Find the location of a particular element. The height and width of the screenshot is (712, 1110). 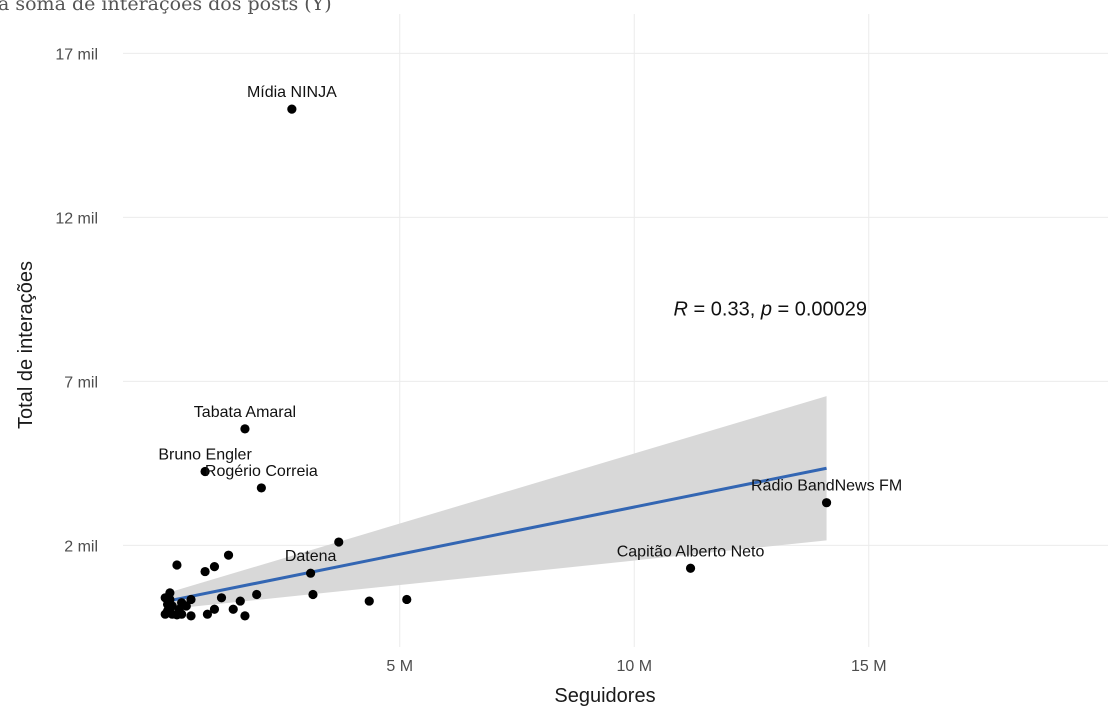

y-tick-label: 2 mil is located at coordinates (81, 546).